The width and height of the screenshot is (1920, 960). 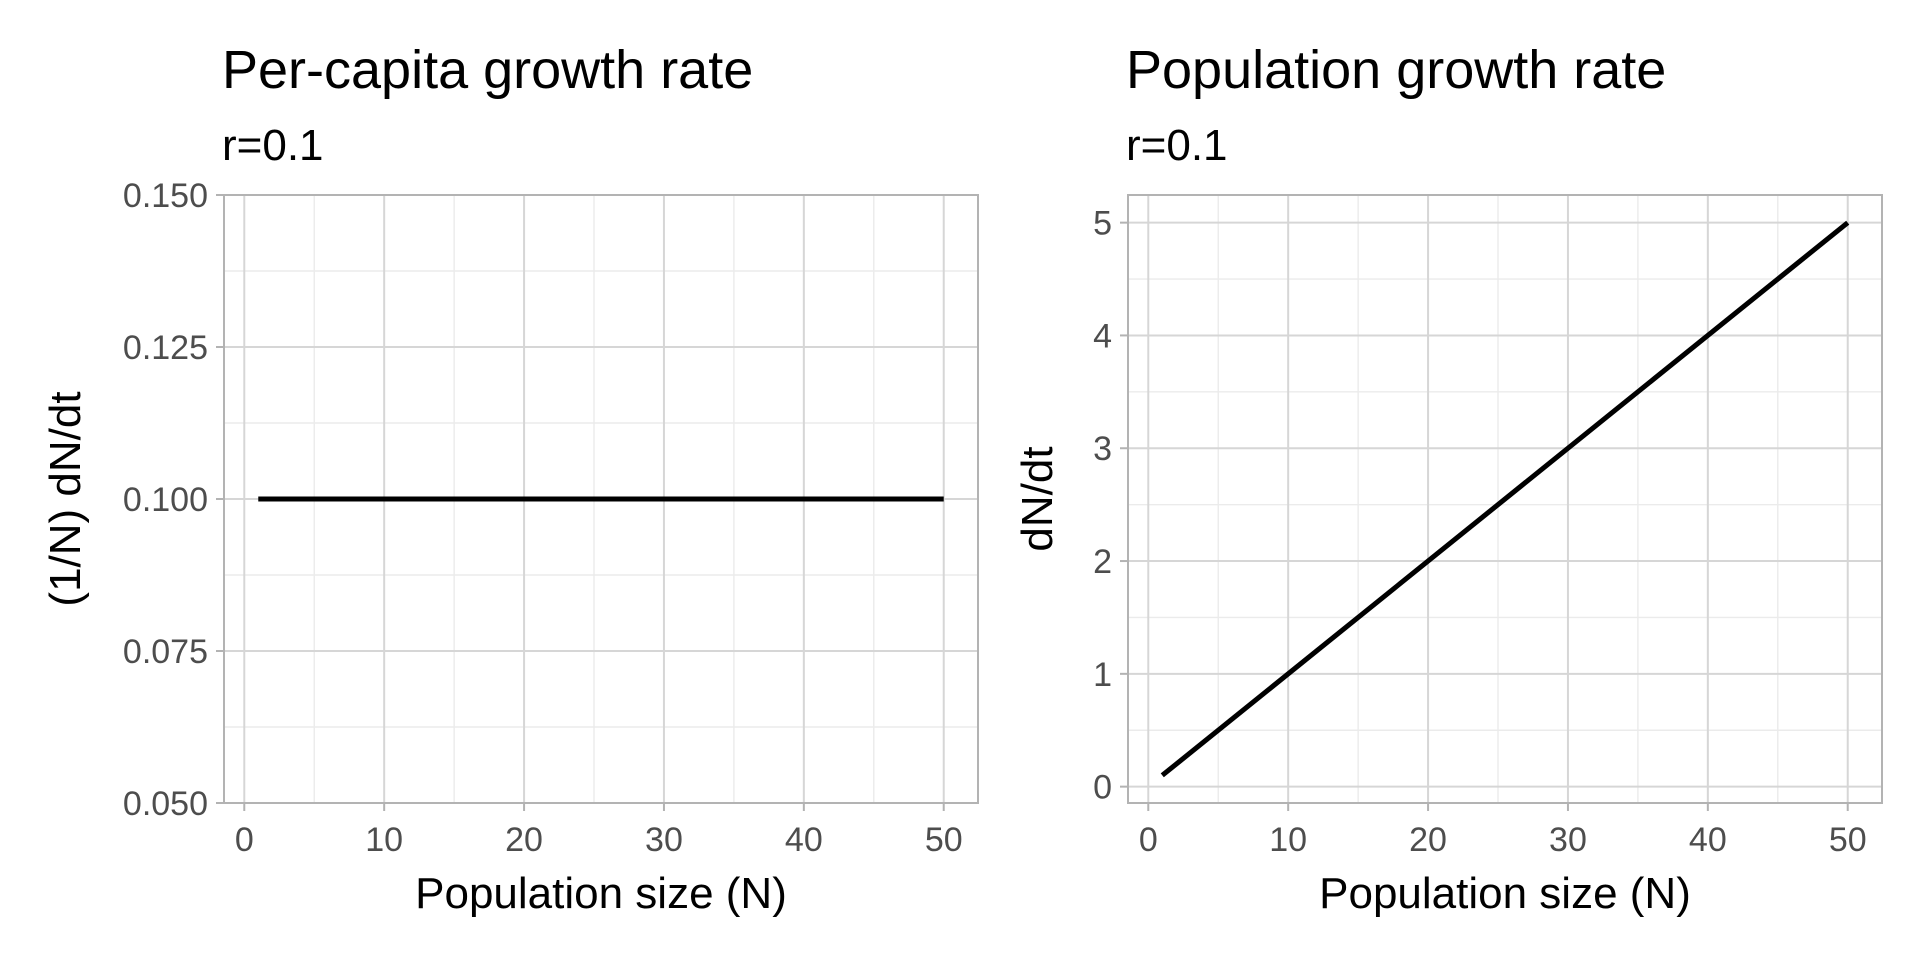 I want to click on panel-title: Population growth rate, so click(x=1396, y=70).